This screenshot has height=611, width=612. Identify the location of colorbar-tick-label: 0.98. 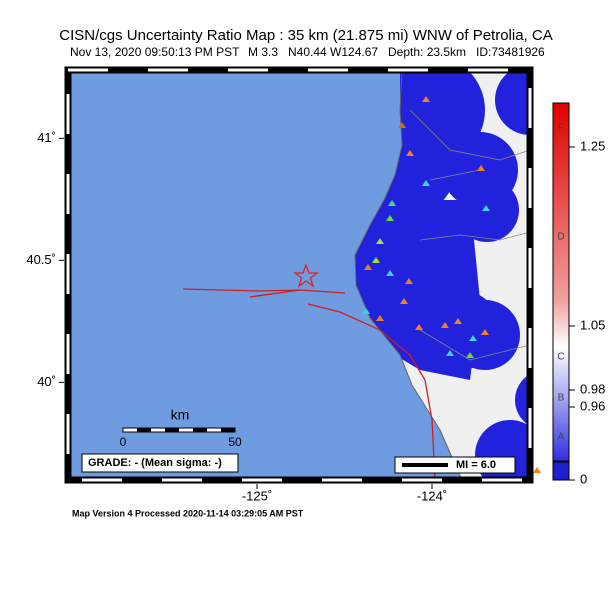
(592, 388).